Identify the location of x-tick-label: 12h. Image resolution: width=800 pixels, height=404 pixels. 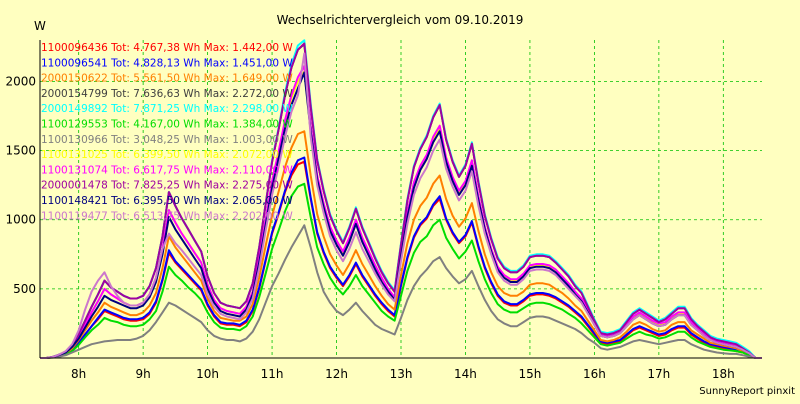
(336, 374).